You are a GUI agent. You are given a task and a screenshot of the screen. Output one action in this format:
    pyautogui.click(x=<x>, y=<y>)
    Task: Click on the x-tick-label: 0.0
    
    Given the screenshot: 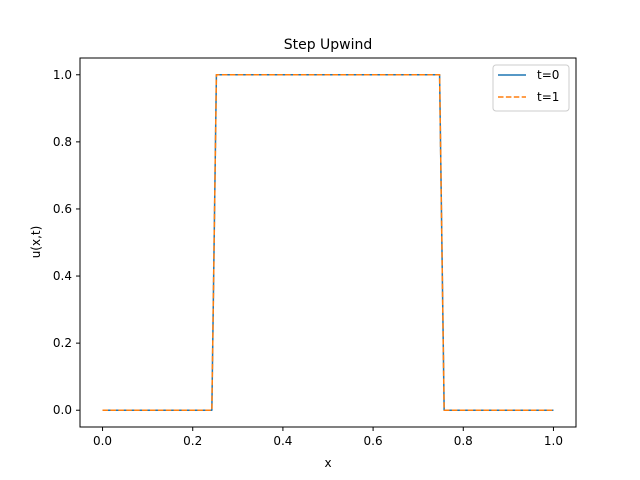 What is the action you would take?
    pyautogui.click(x=102, y=441)
    